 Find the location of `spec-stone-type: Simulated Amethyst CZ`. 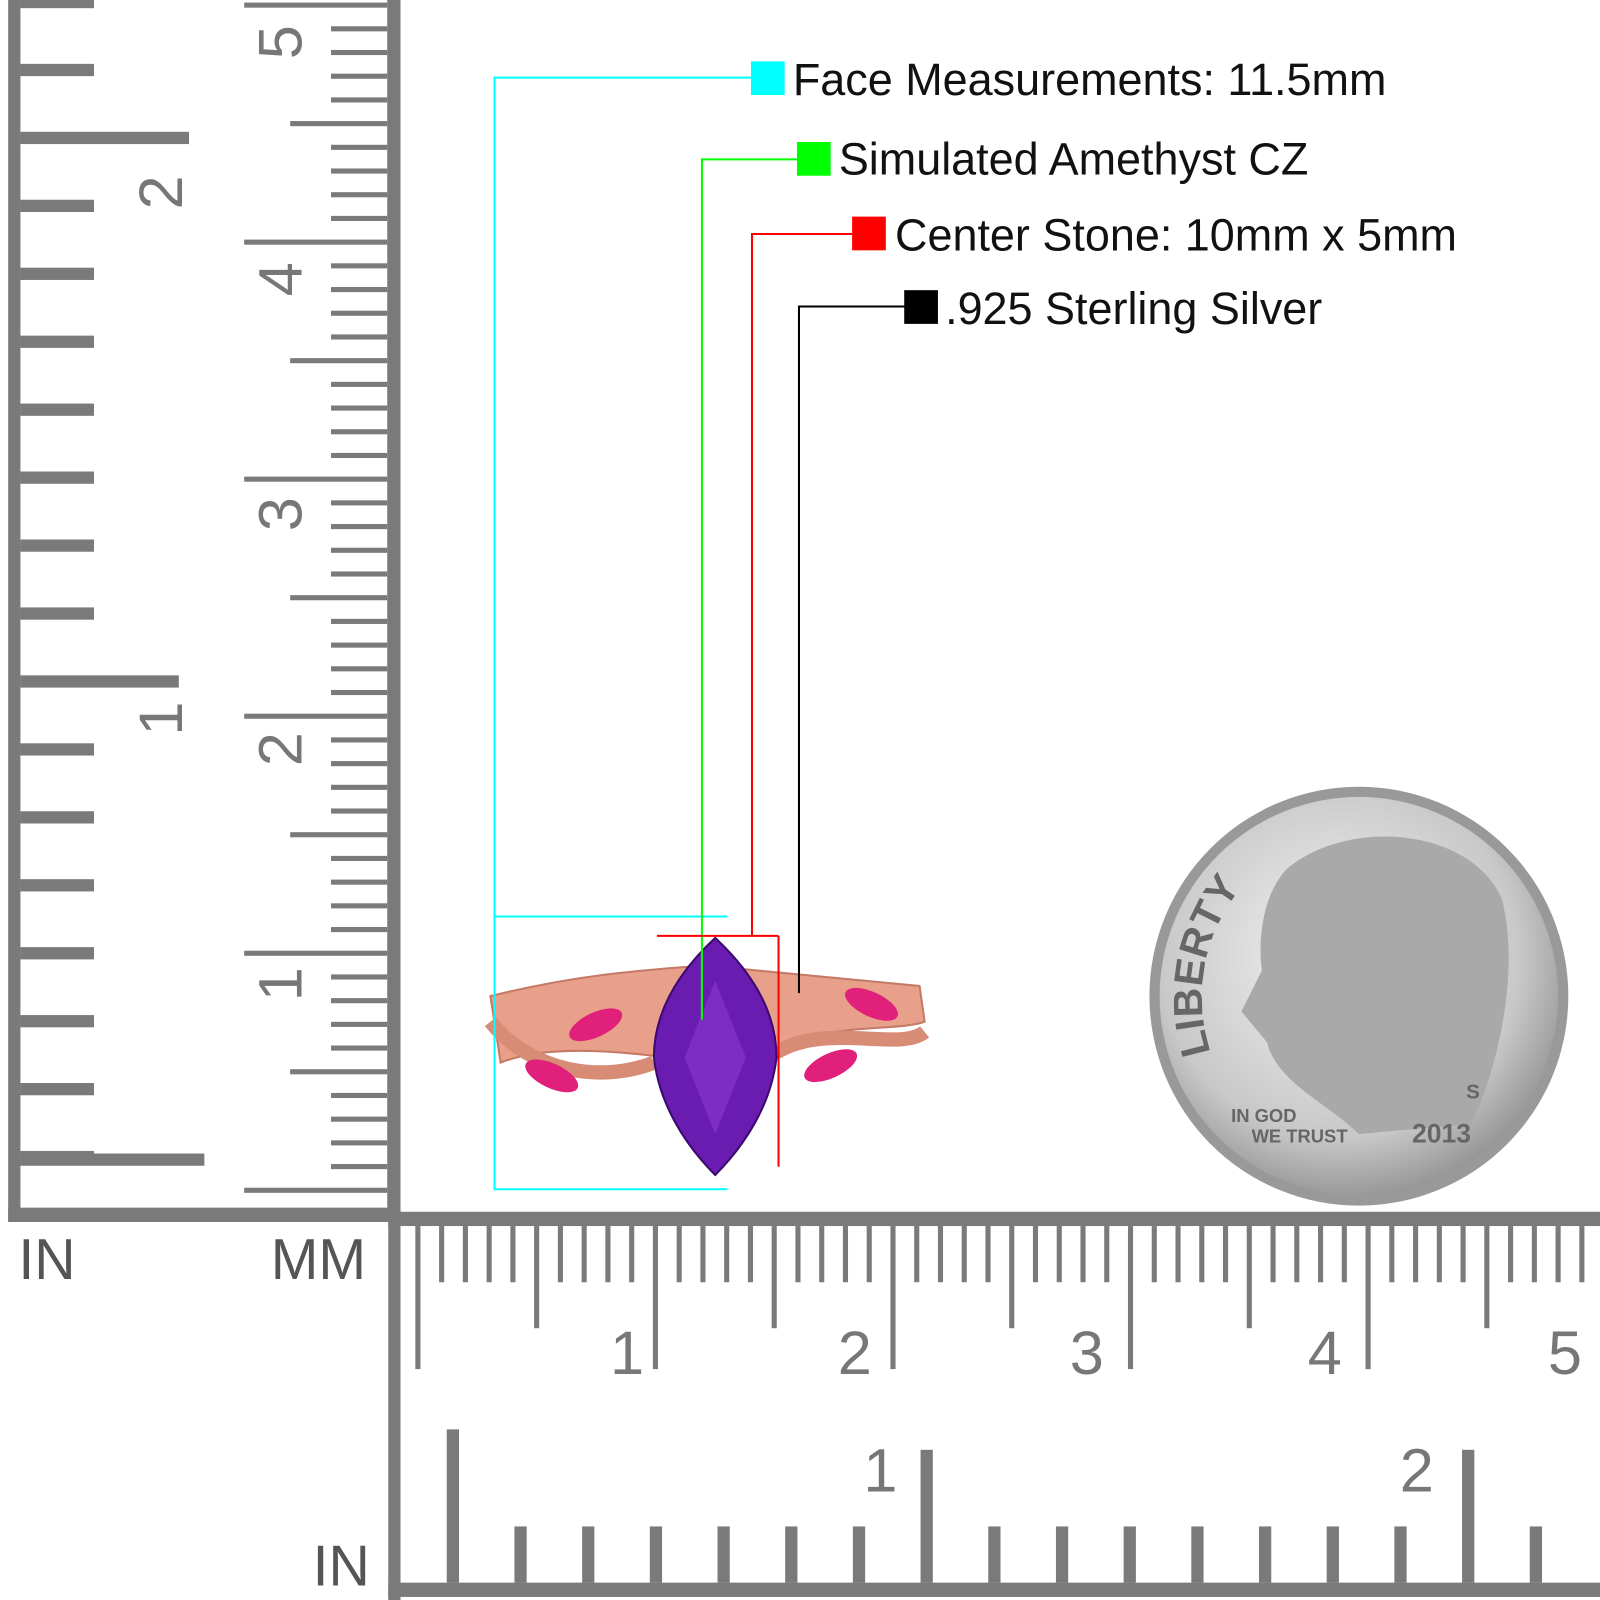

spec-stone-type: Simulated Amethyst CZ is located at coordinates (1074, 159).